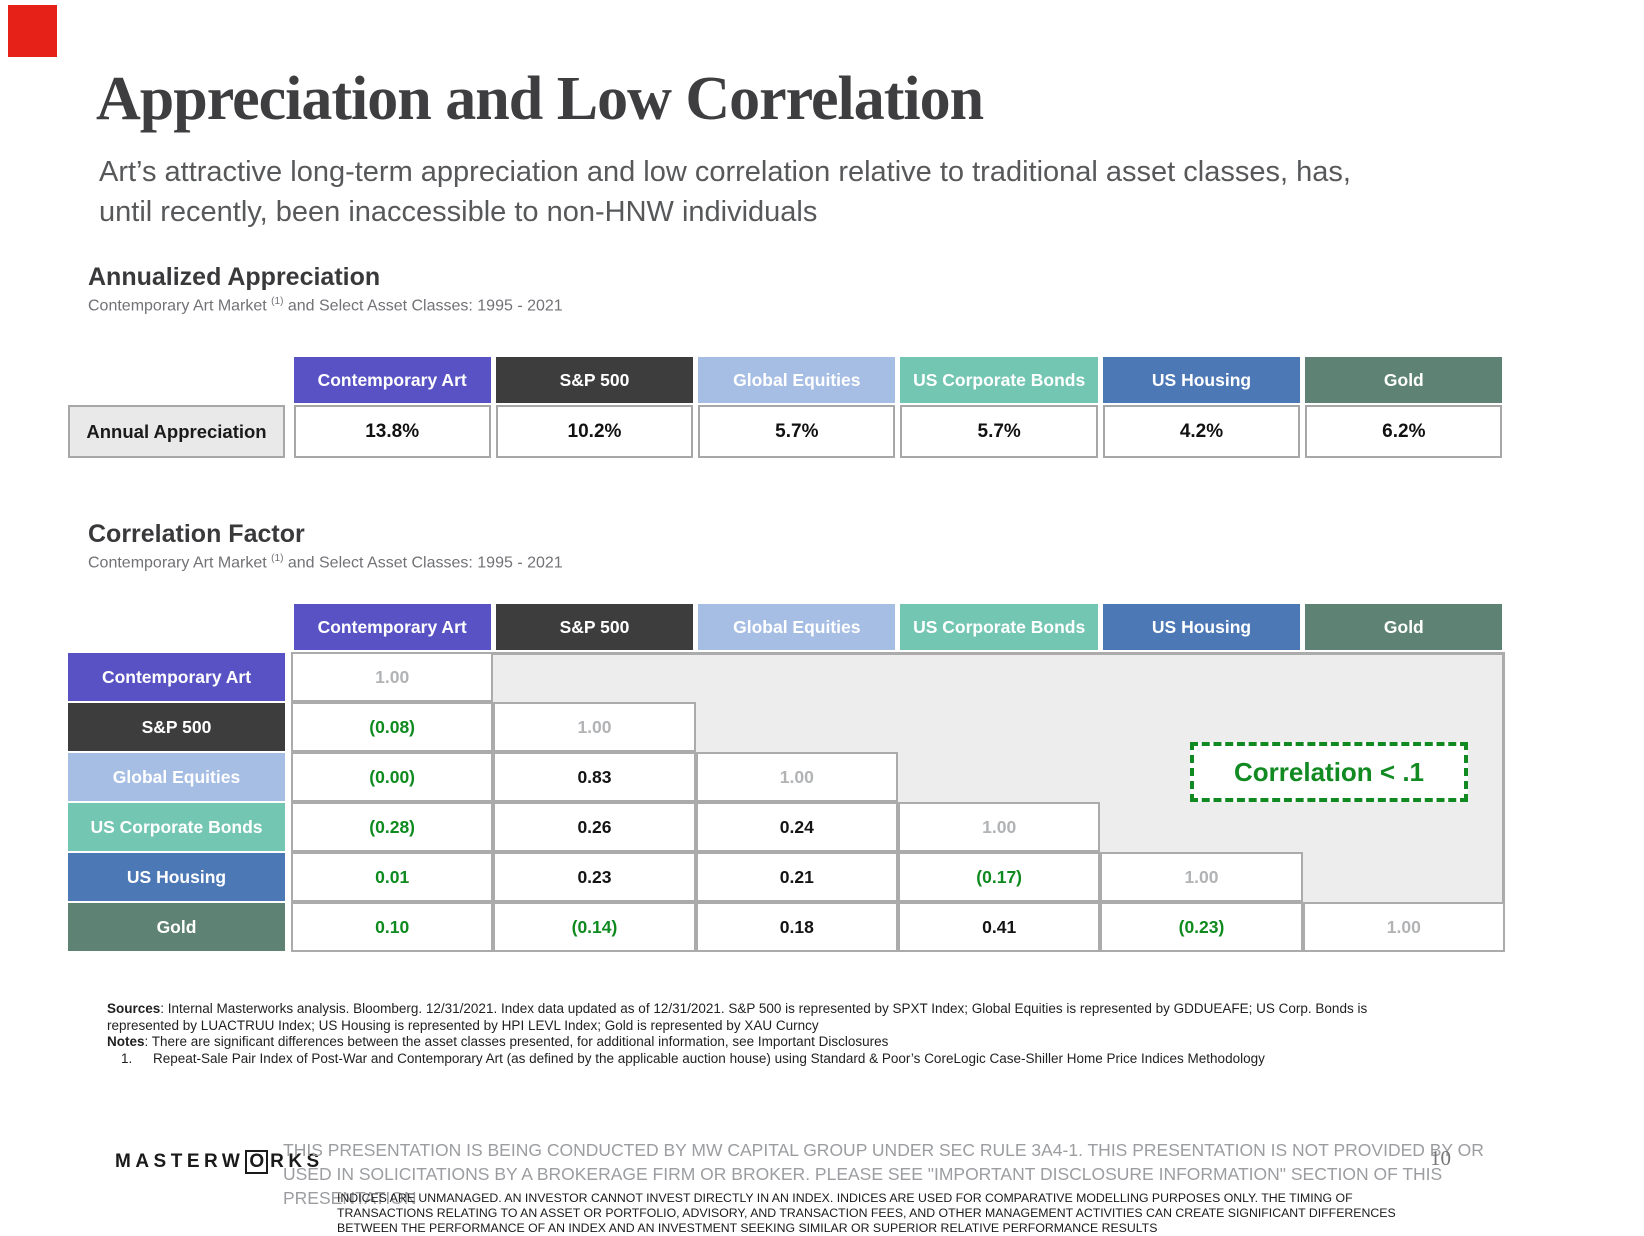  I want to click on correlation-row-label-us-housing: US Housing, so click(176, 877).